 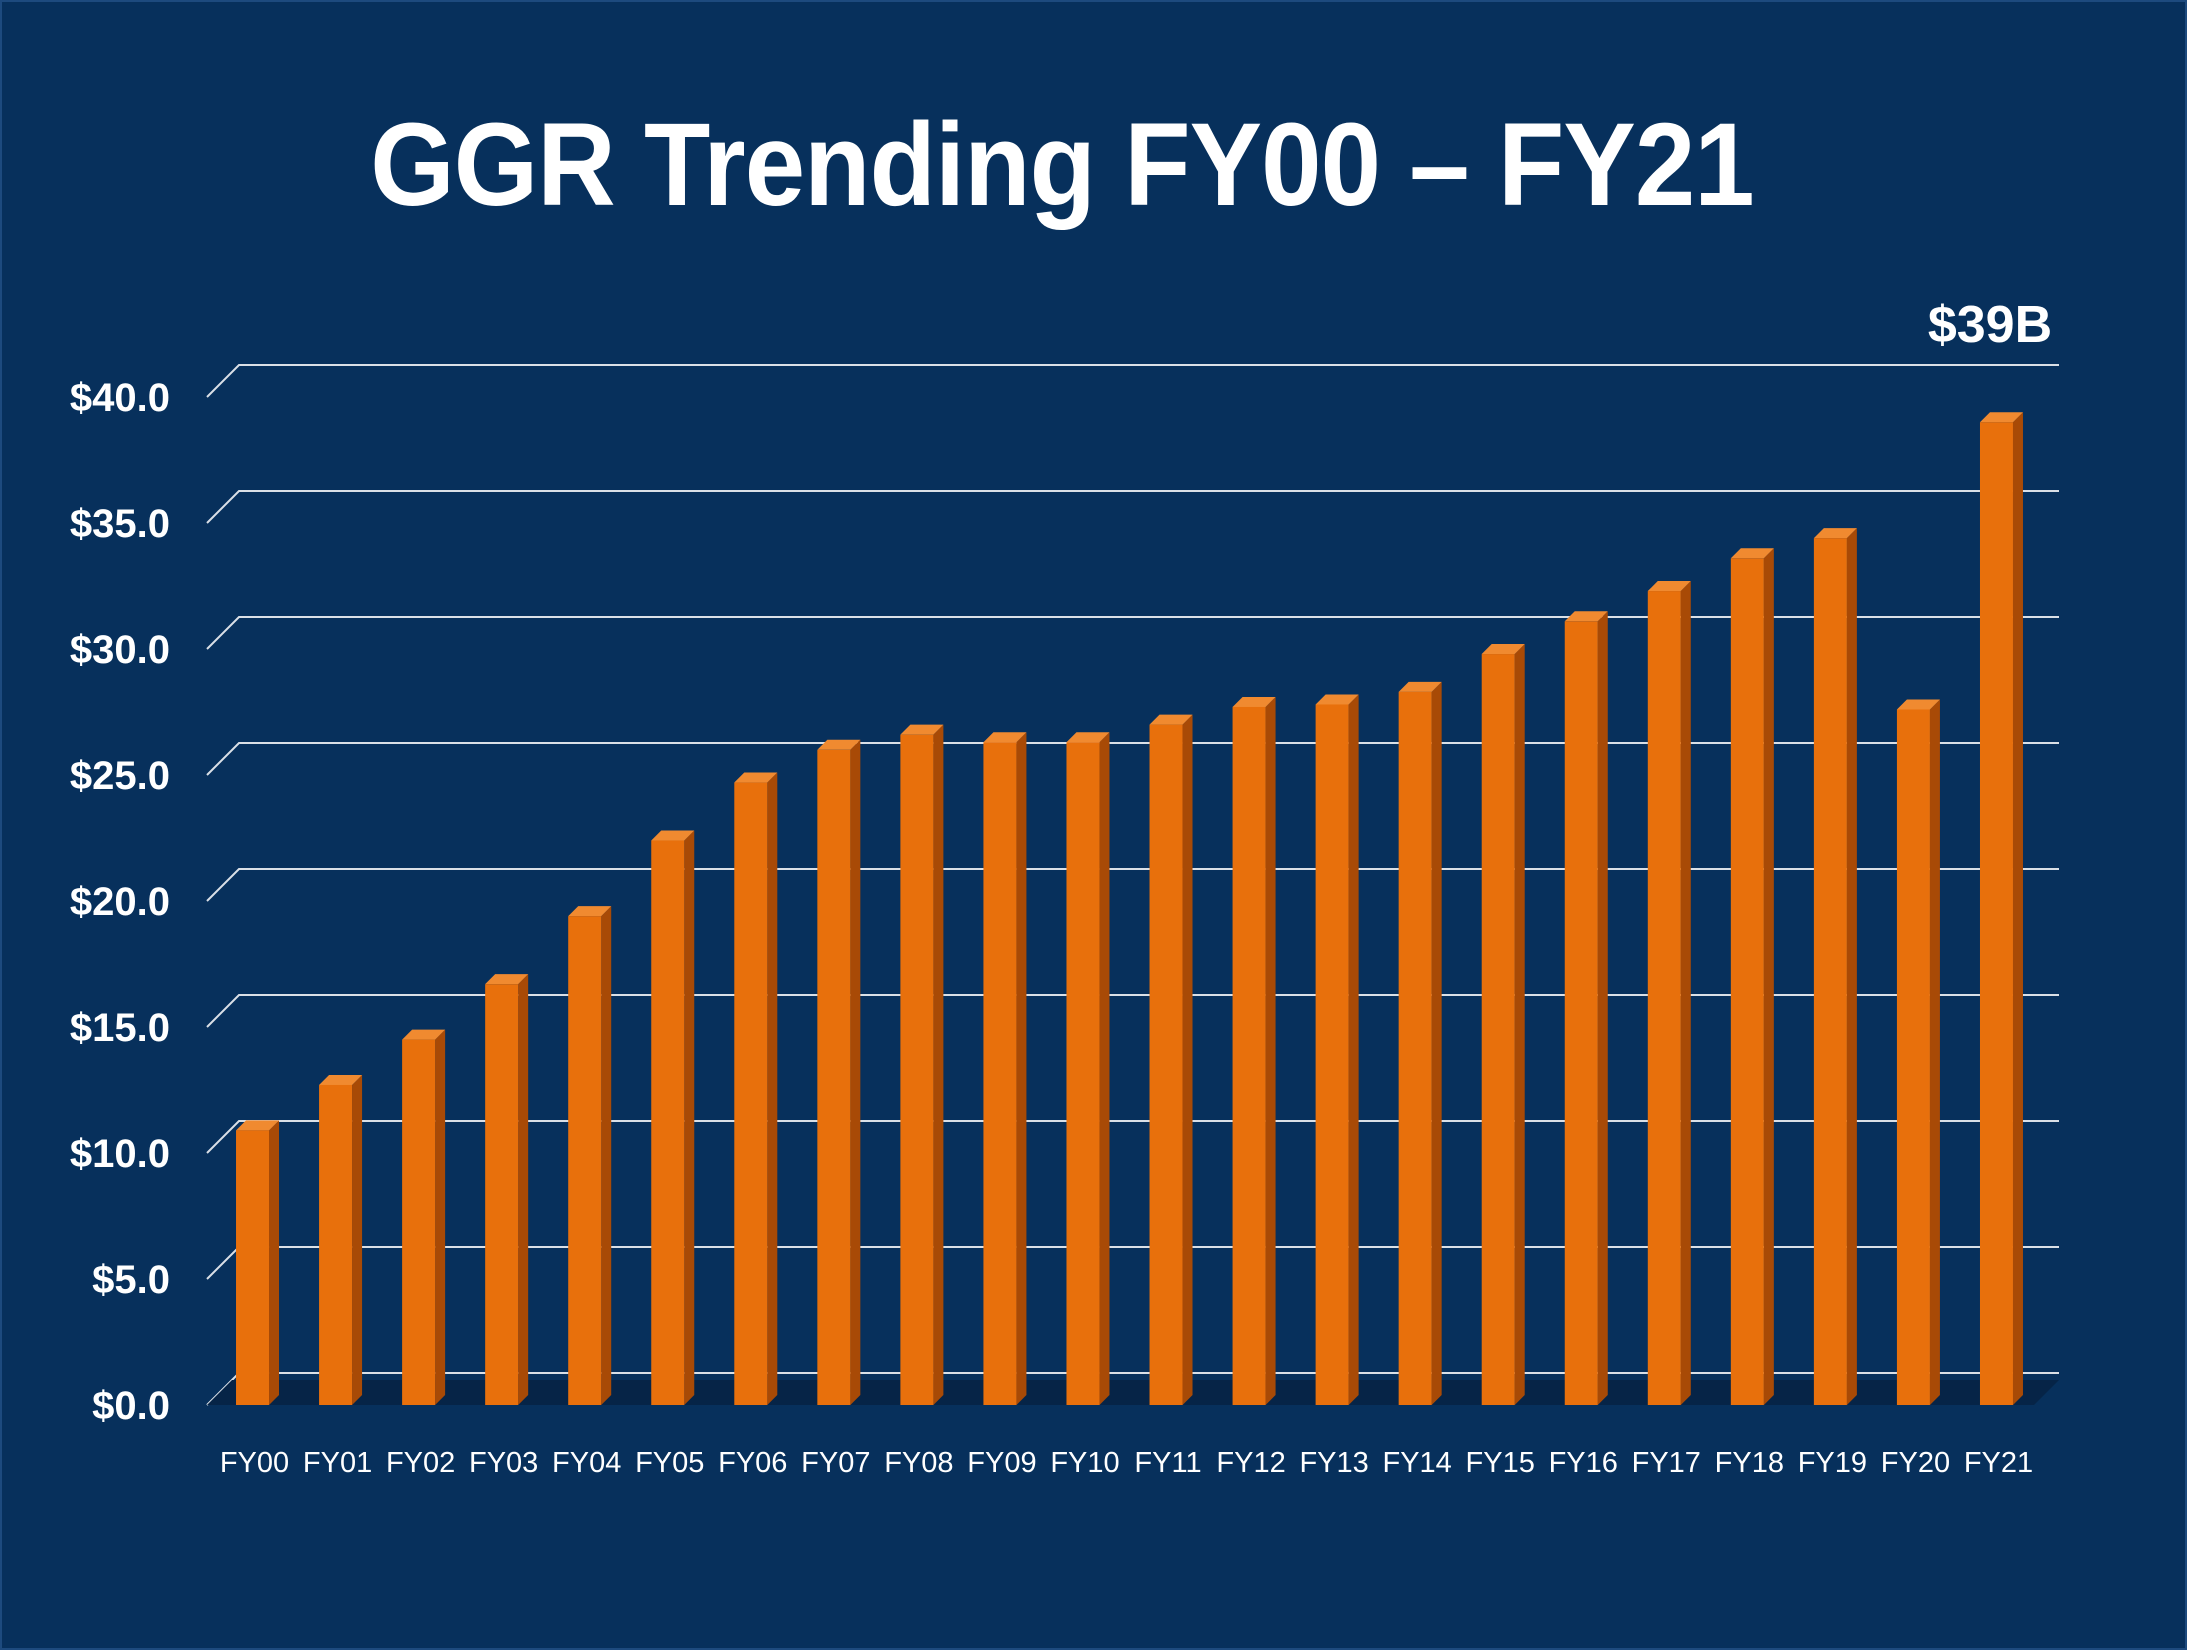 I want to click on x-tick-label: FY21, so click(x=1998, y=1463).